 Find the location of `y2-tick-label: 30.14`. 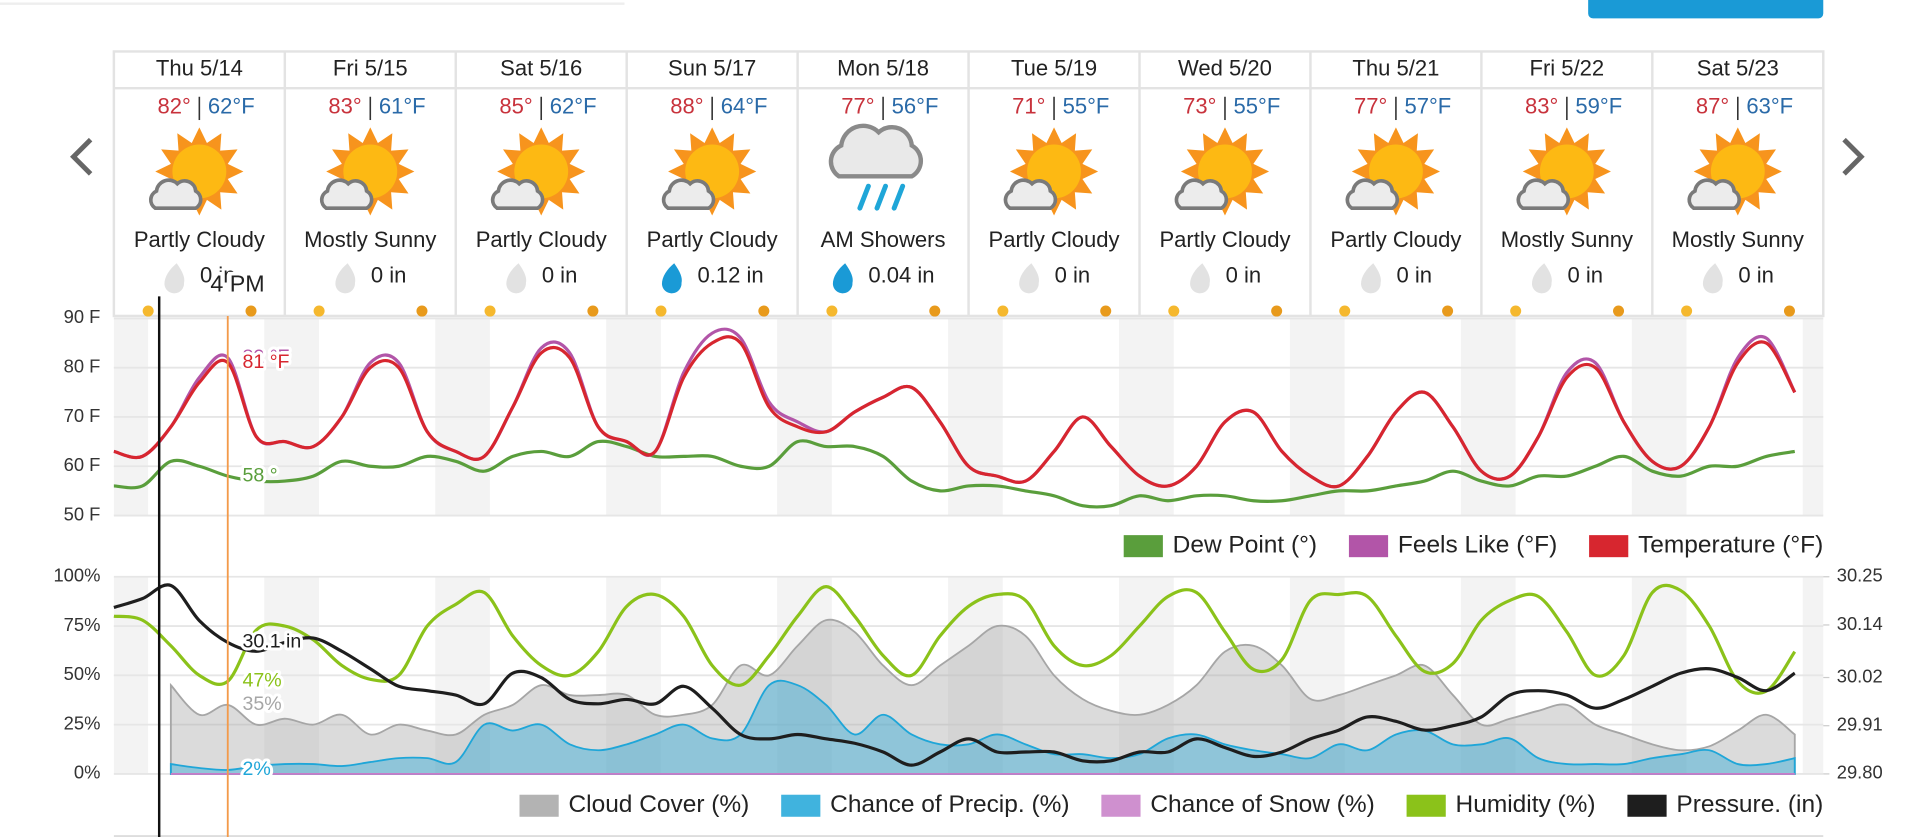

y2-tick-label: 30.14 is located at coordinates (1860, 623).